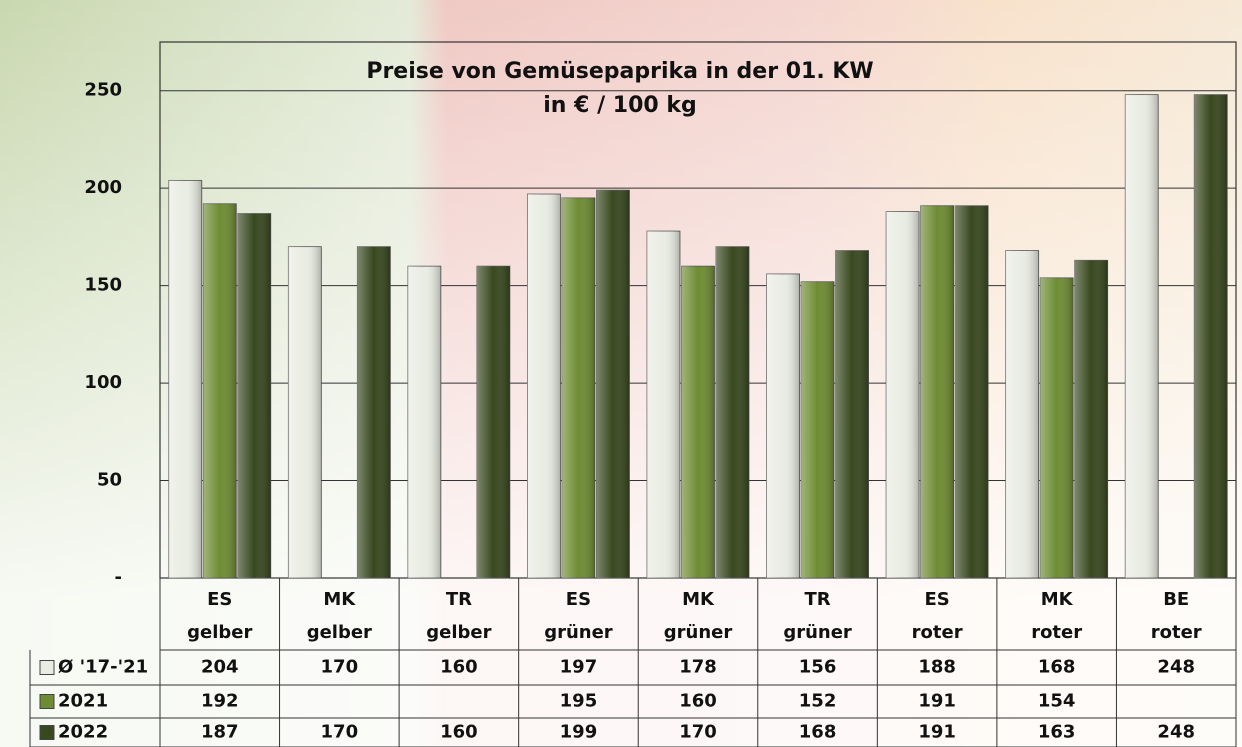  Describe the element at coordinates (818, 667) in the screenshot. I see `table-value: 156` at that location.